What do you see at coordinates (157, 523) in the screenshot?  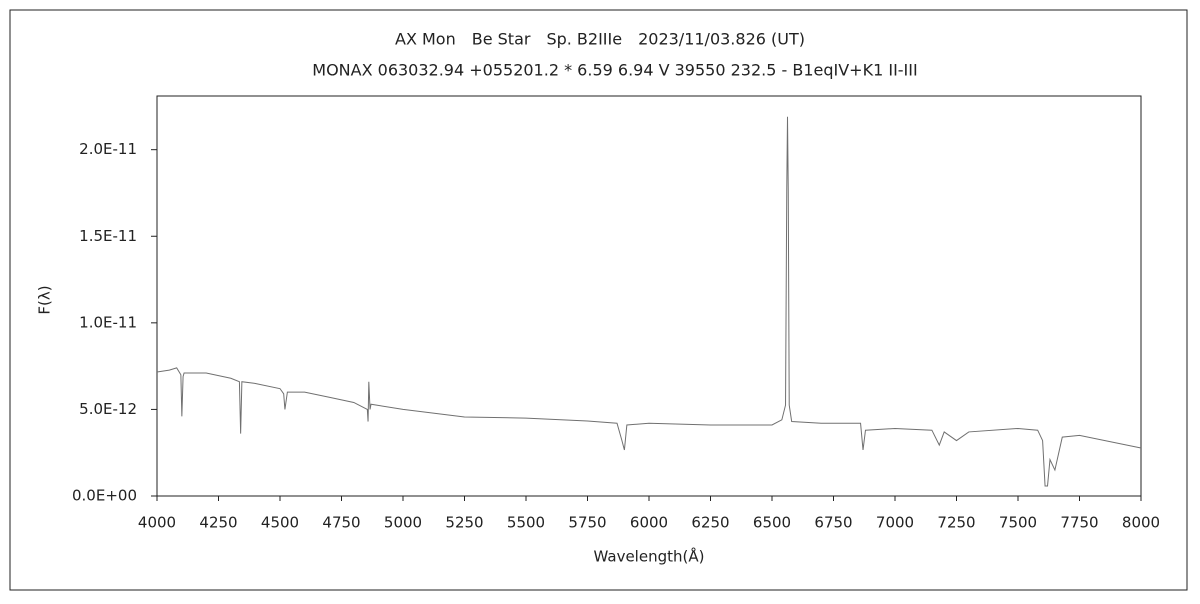 I see `x-tick-label: 4000` at bounding box center [157, 523].